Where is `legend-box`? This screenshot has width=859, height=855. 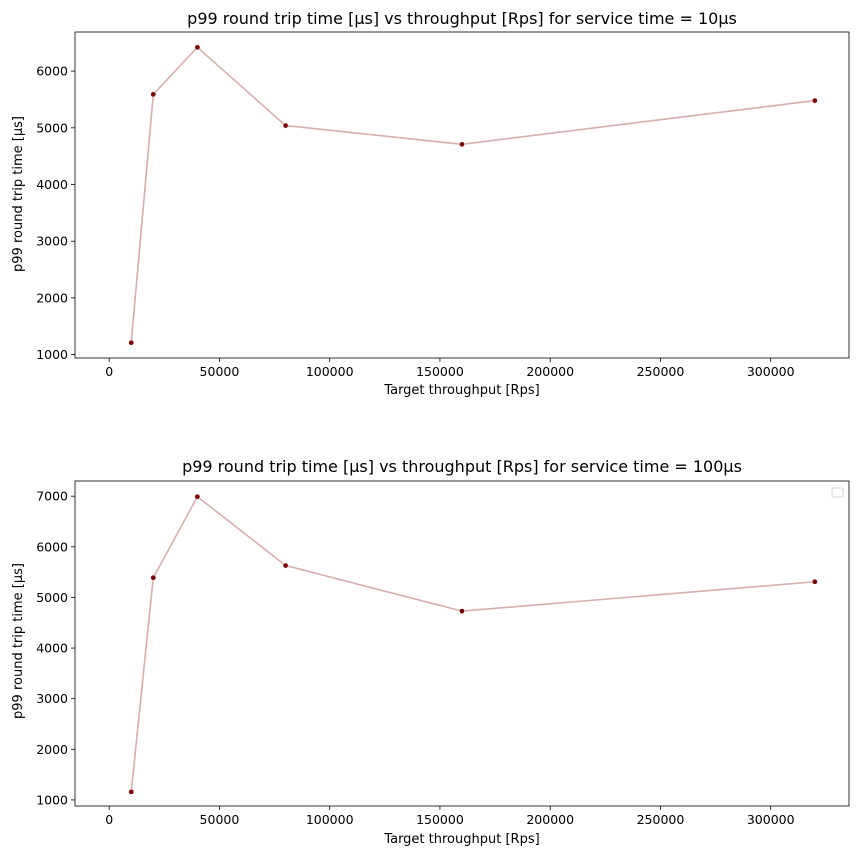 legend-box is located at coordinates (837, 492).